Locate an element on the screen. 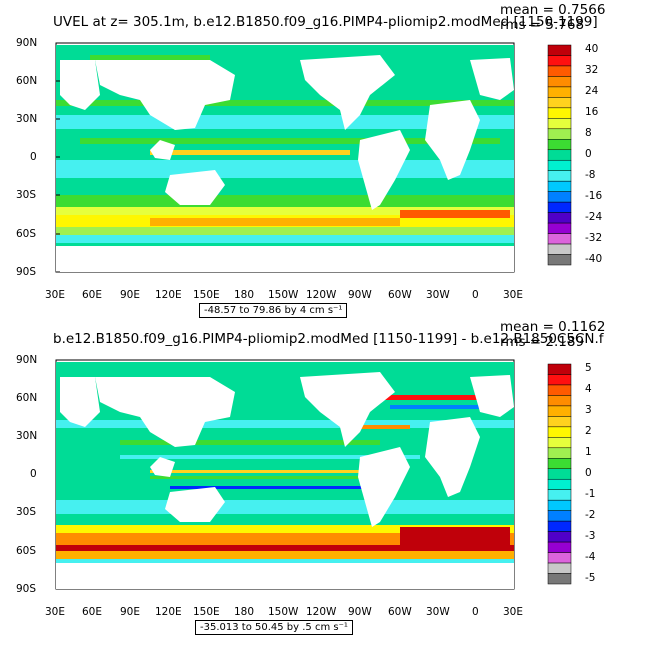 The width and height of the screenshot is (647, 647). colorbar-tick-label: -8 is located at coordinates (590, 174).